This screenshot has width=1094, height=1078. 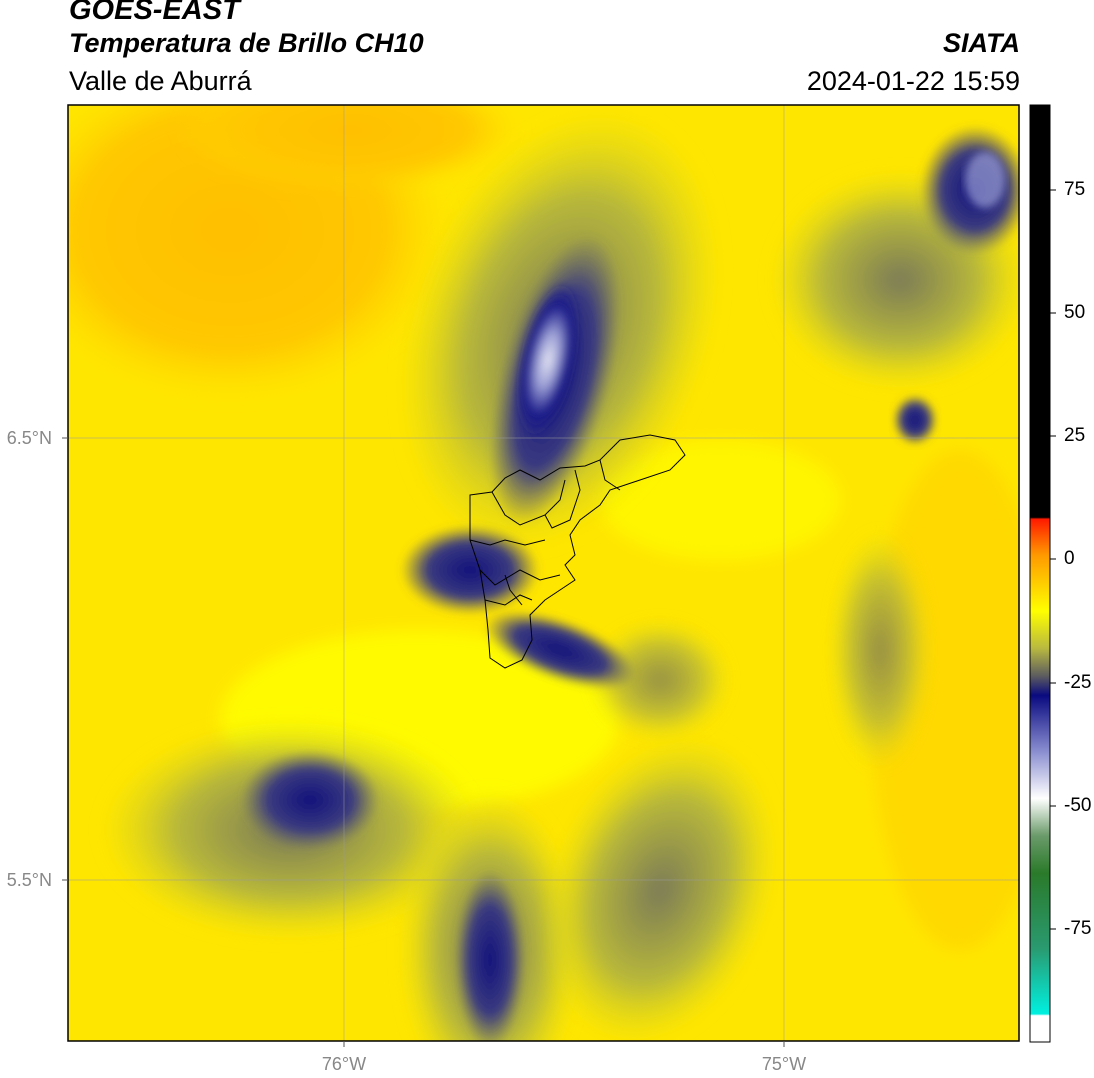 What do you see at coordinates (154, 13) in the screenshot?
I see `satellite-title: GOES-EAST` at bounding box center [154, 13].